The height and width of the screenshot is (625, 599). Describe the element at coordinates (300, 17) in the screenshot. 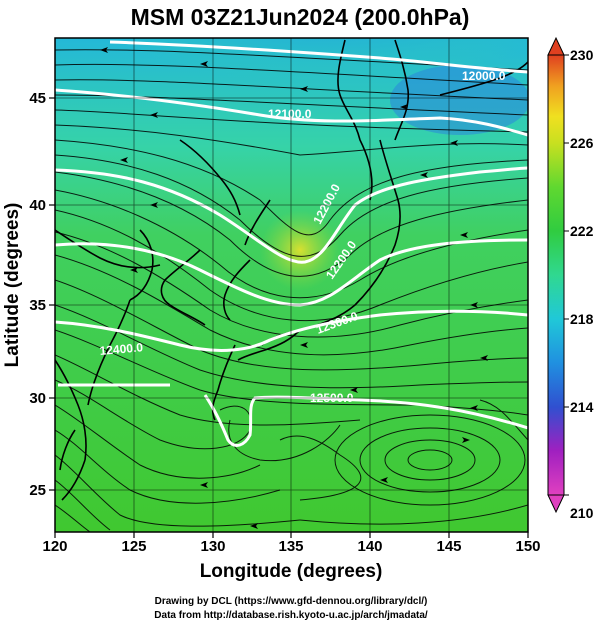

I see `figure-title: MSM 03Z21Jun2024 (200.0hPa)` at that location.